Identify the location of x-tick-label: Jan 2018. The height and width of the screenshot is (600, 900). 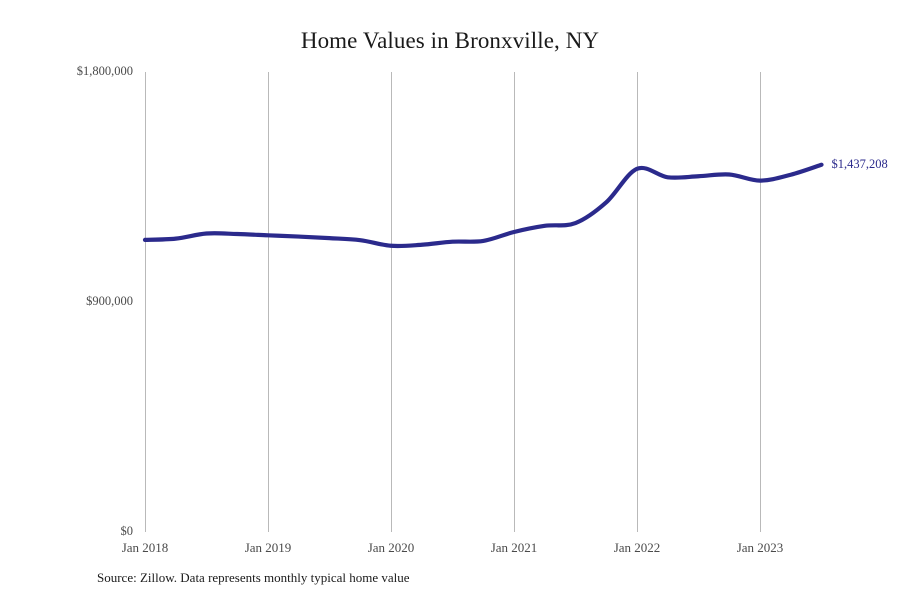
(145, 547).